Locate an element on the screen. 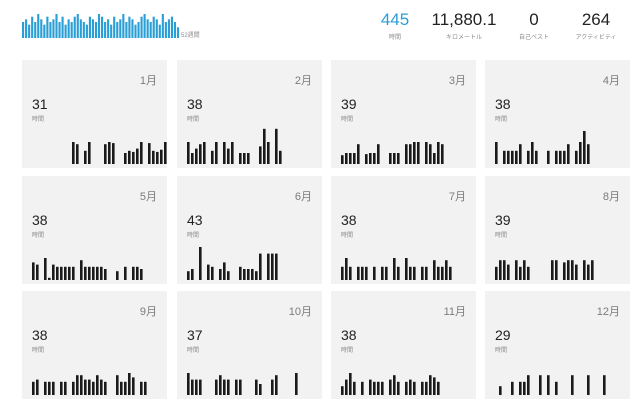  month-card: 6月 43 時間 is located at coordinates (249, 230).